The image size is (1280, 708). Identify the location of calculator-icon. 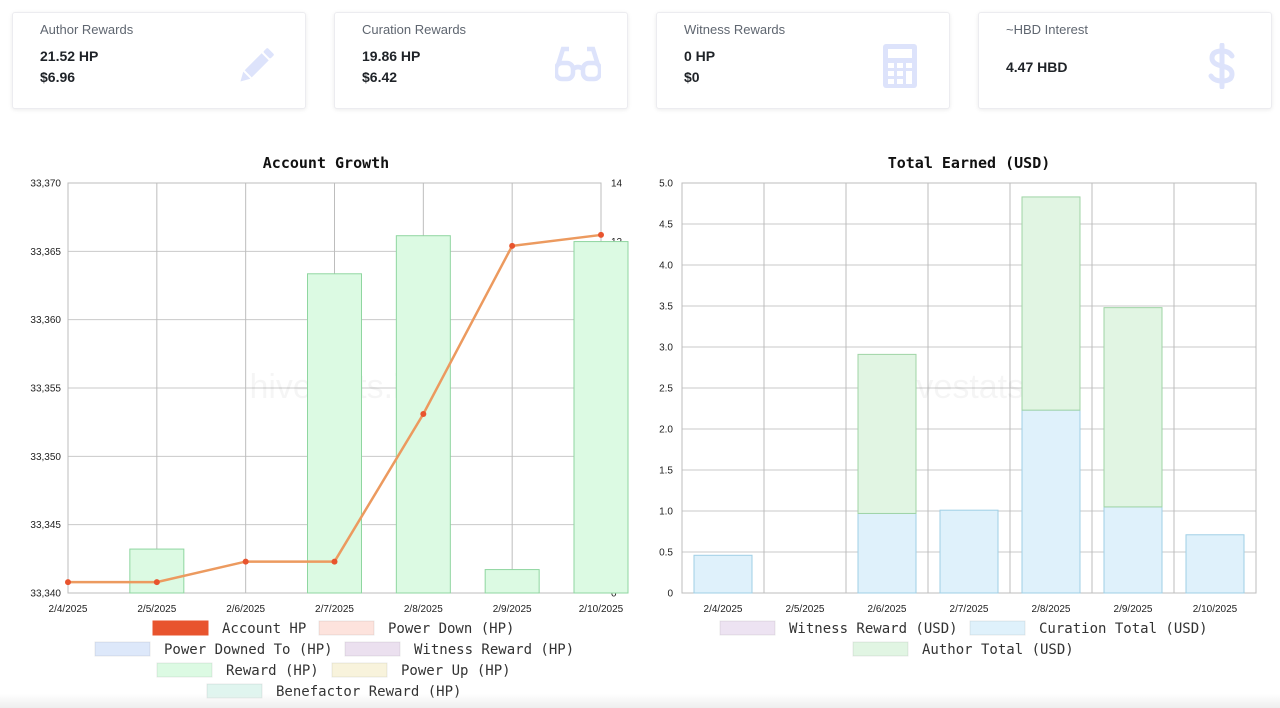
(900, 66).